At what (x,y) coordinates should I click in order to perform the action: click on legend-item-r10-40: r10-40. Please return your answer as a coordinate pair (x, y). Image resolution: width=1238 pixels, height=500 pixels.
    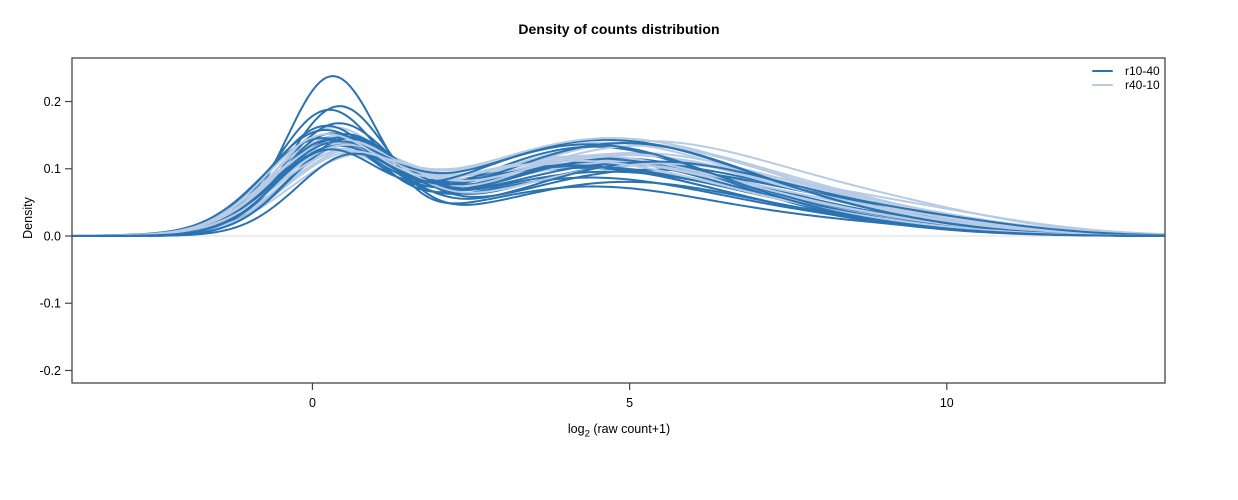
    Looking at the image, I should click on (1126, 71).